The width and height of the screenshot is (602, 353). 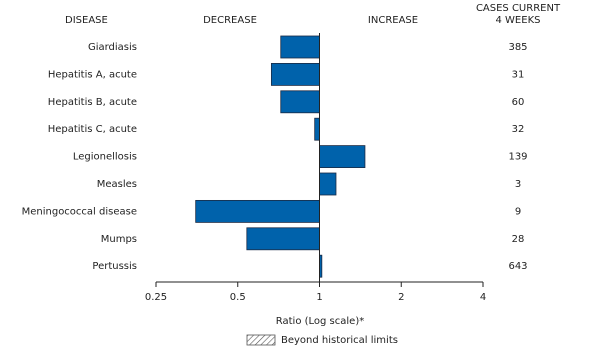 What do you see at coordinates (230, 20) in the screenshot?
I see `header-decrease: DECREASE` at bounding box center [230, 20].